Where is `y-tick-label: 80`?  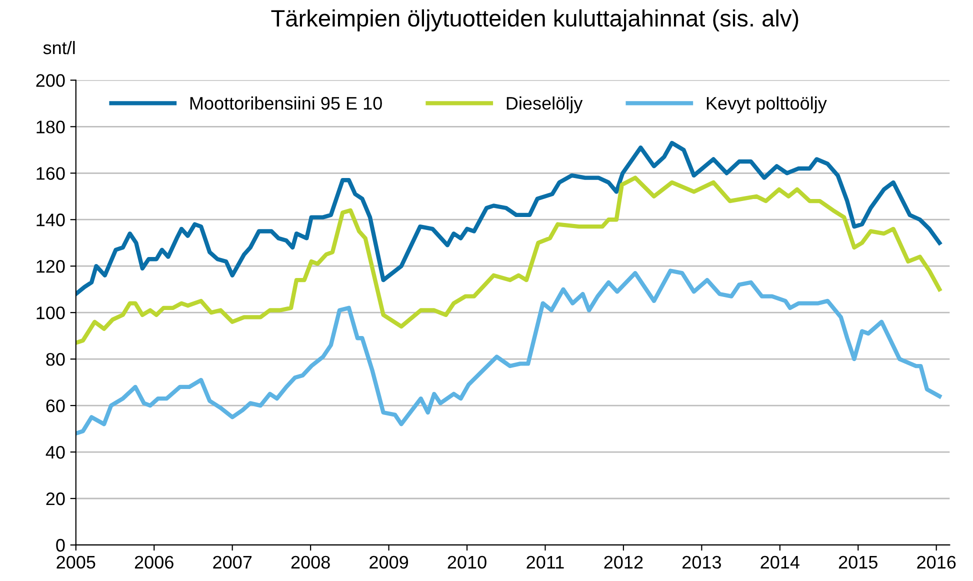
y-tick-label: 80 is located at coordinates (55, 359).